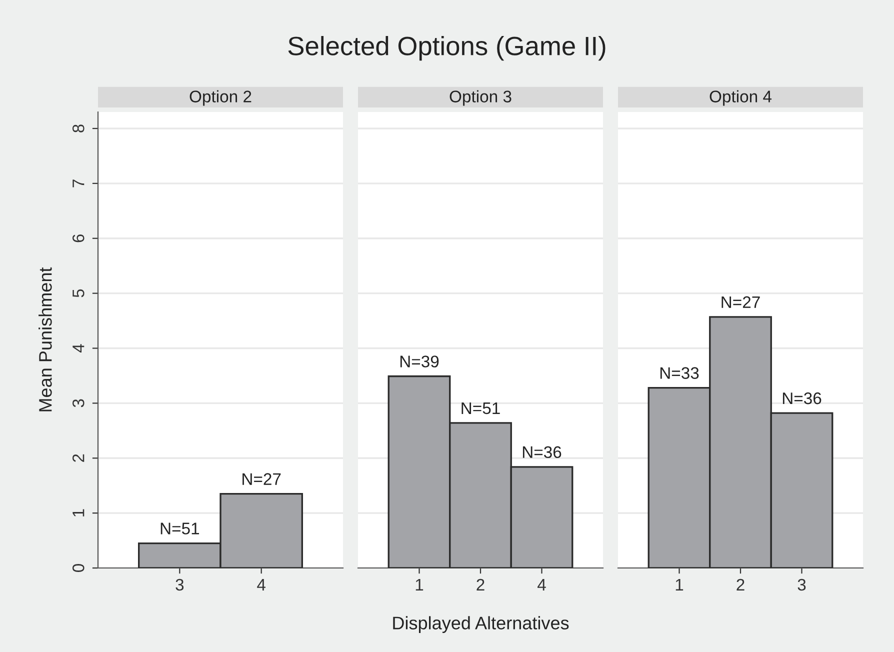 This screenshot has height=652, width=894. I want to click on chart-title: Option 2, so click(221, 98).